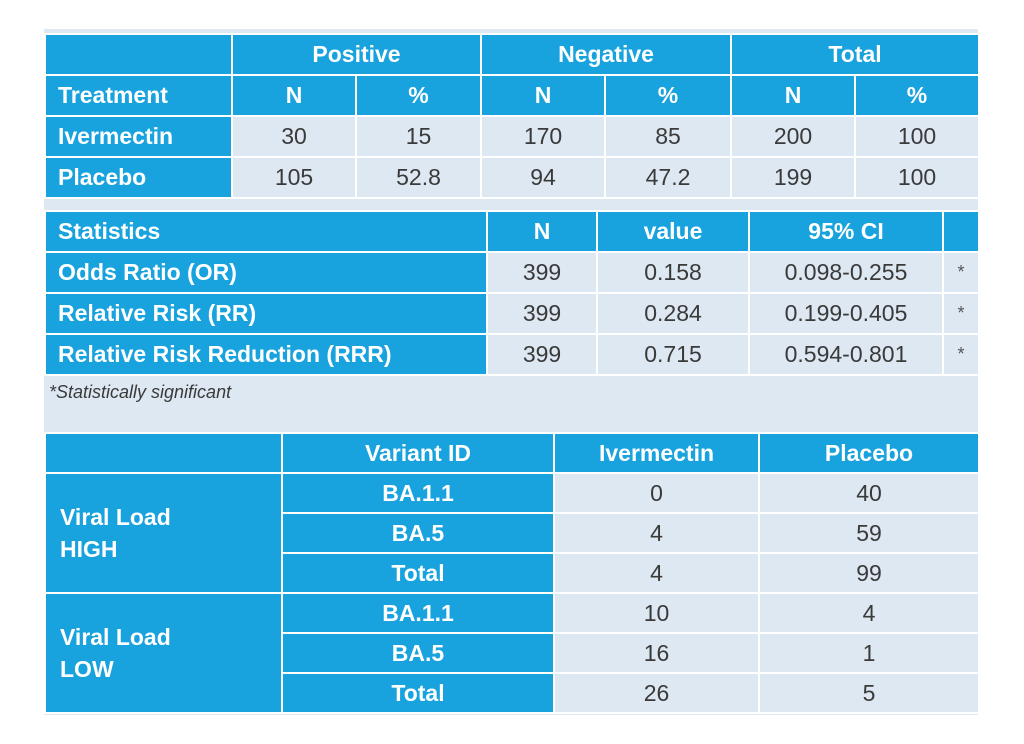  What do you see at coordinates (656, 453) in the screenshot?
I see `column-header: Ivermectin` at bounding box center [656, 453].